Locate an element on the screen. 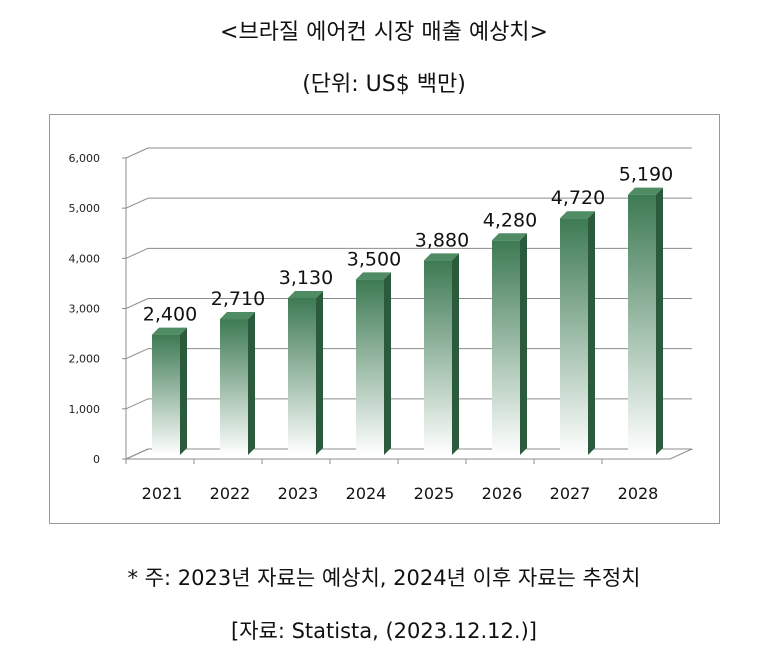 This screenshot has height=662, width=768. x-tick-label: 2024 is located at coordinates (366, 493).